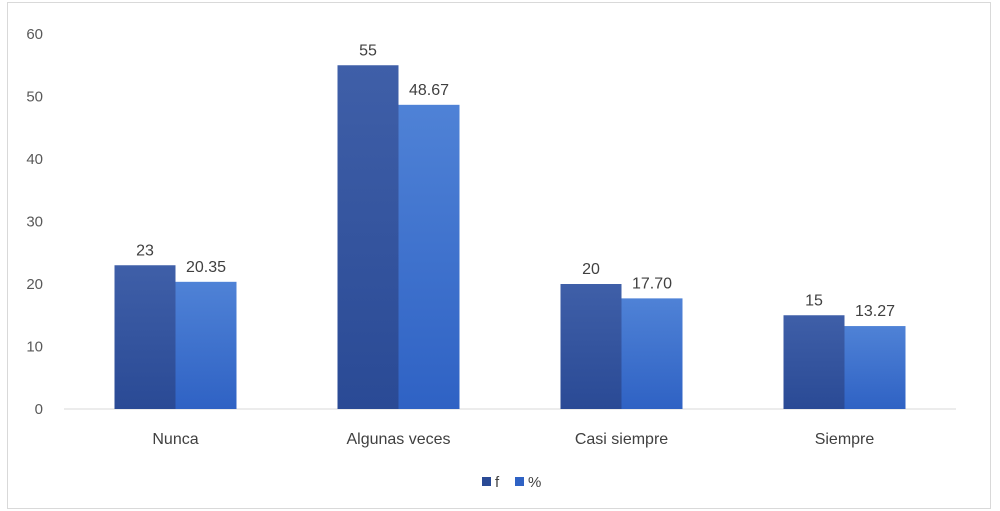 The width and height of the screenshot is (1000, 511). What do you see at coordinates (175, 439) in the screenshot?
I see `x-category-label: Nunca` at bounding box center [175, 439].